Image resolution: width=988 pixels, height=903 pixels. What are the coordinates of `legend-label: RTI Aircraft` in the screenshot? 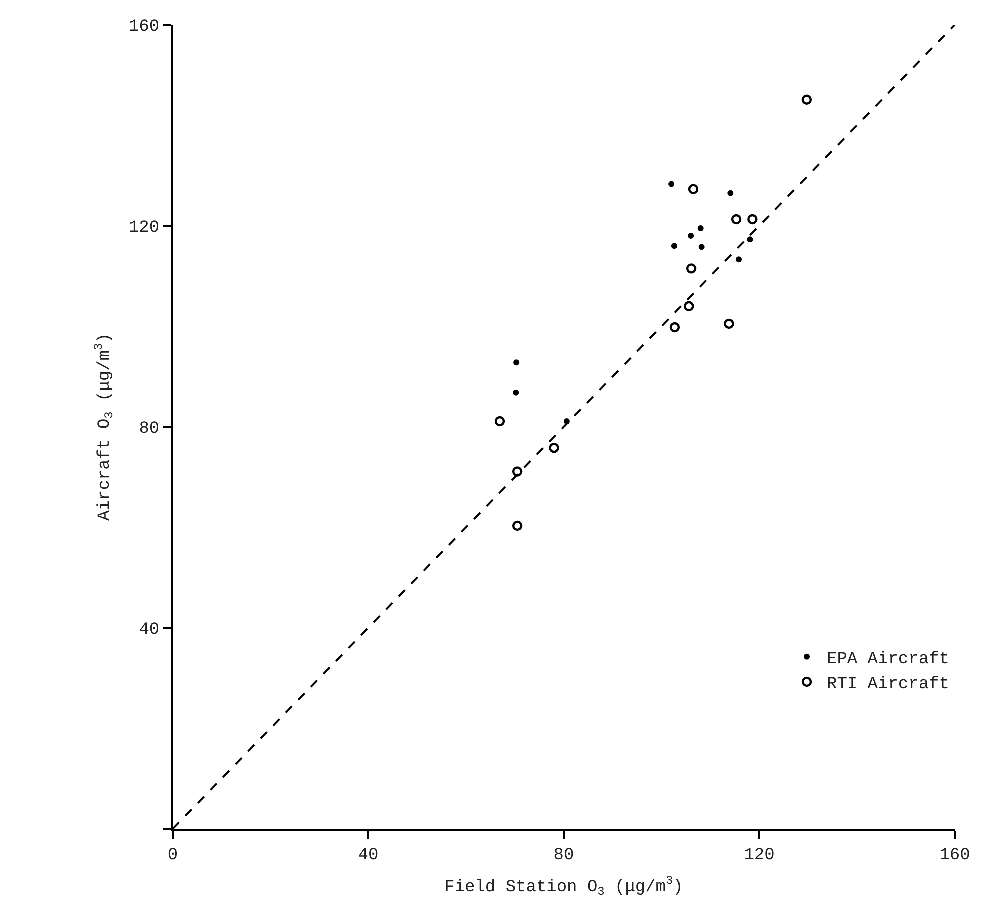 It's located at (888, 685).